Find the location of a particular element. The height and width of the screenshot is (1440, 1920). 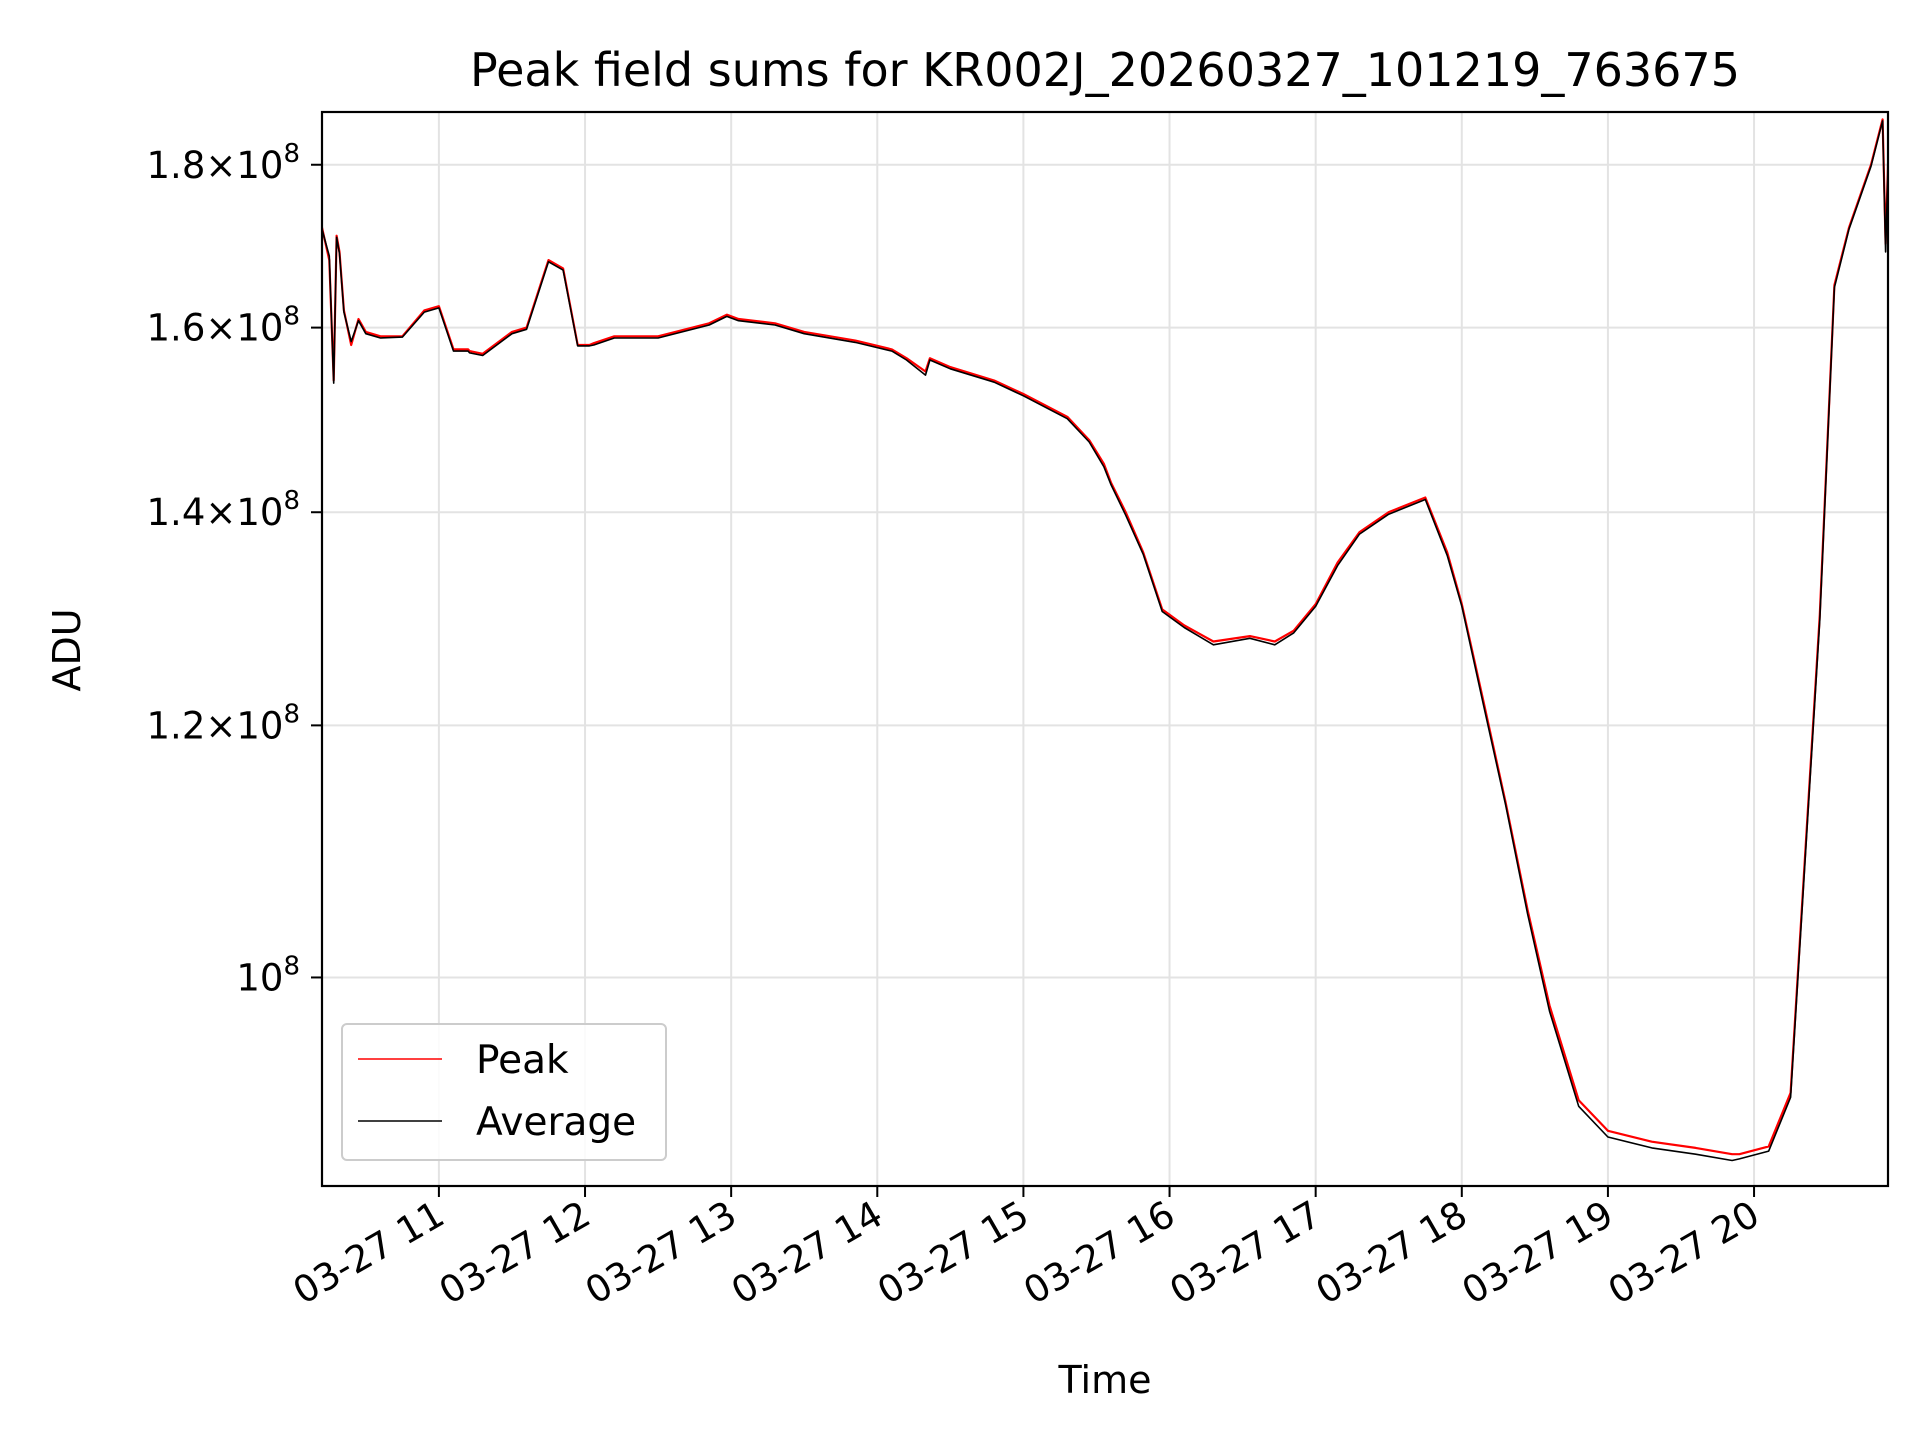

y-tick-label: 1.2×108 is located at coordinates (223, 723).